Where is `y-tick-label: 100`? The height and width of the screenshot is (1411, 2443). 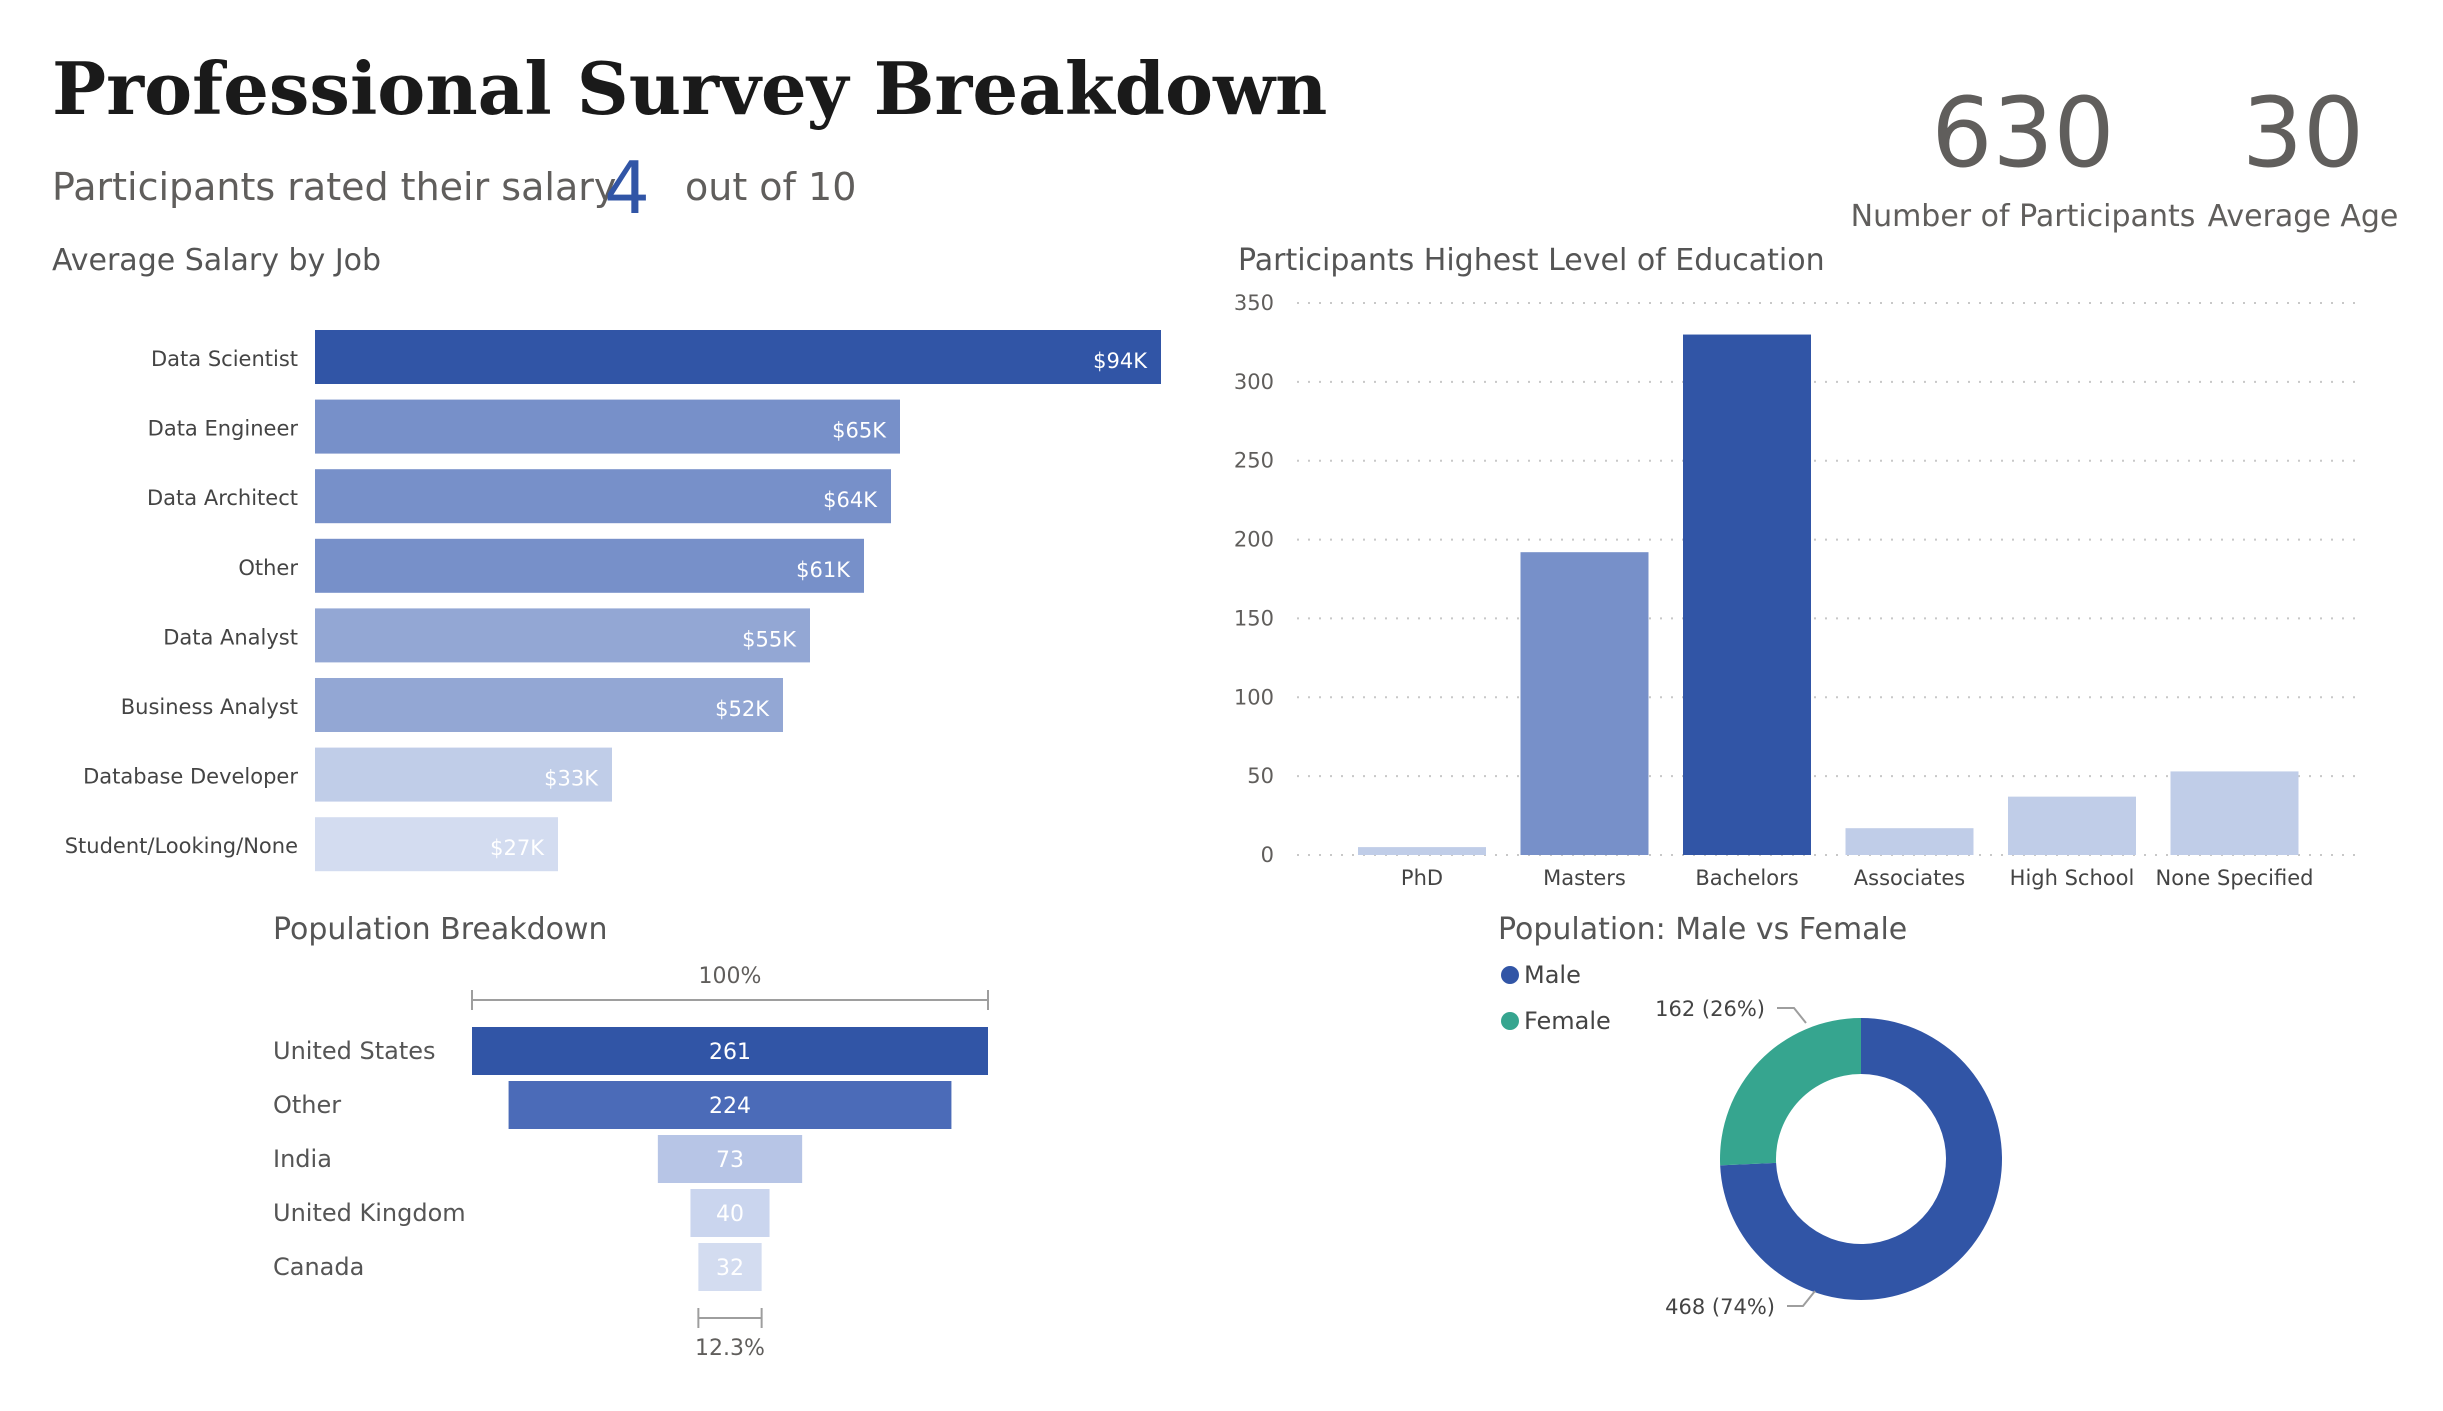 y-tick-label: 100 is located at coordinates (1254, 697).